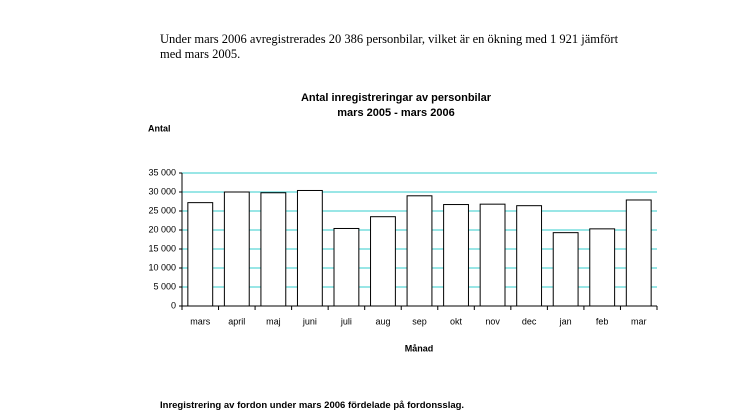  What do you see at coordinates (602, 321) in the screenshot?
I see `x-tick-label: feb` at bounding box center [602, 321].